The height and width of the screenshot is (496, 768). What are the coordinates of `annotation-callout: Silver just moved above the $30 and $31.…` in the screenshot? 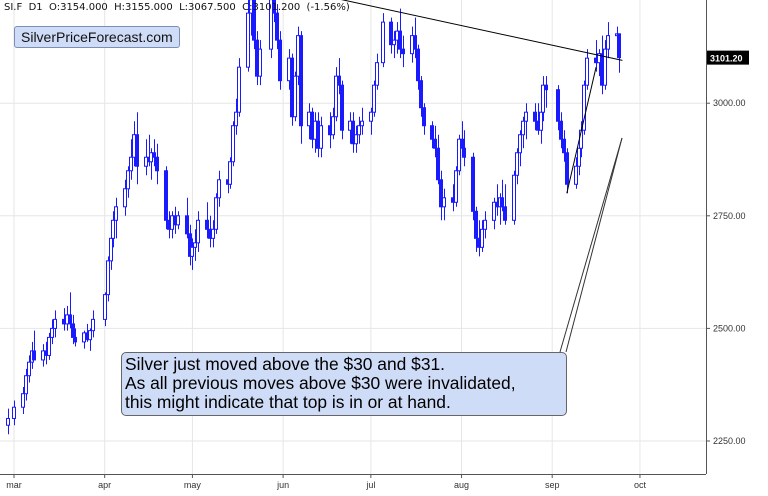 It's located at (344, 384).